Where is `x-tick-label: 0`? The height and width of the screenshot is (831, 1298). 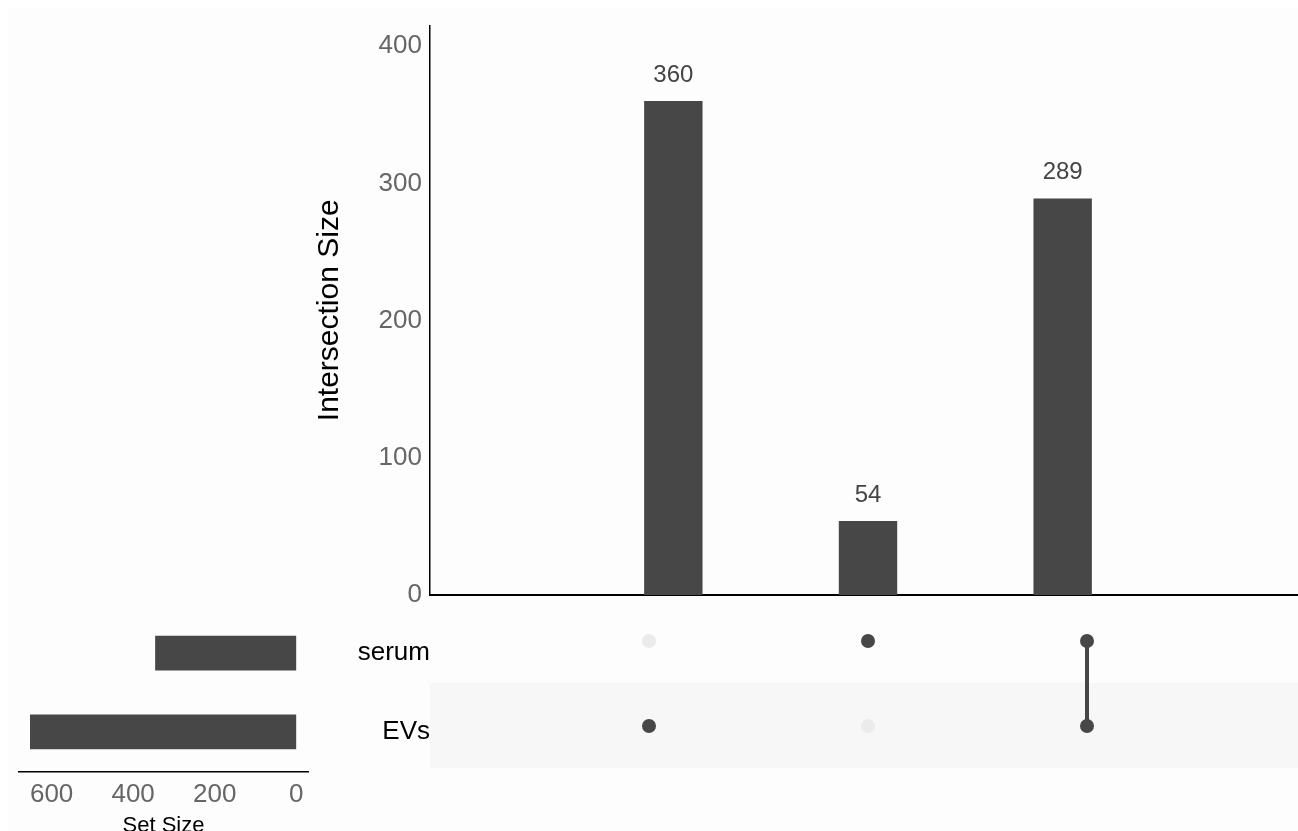 x-tick-label: 0 is located at coordinates (296, 793).